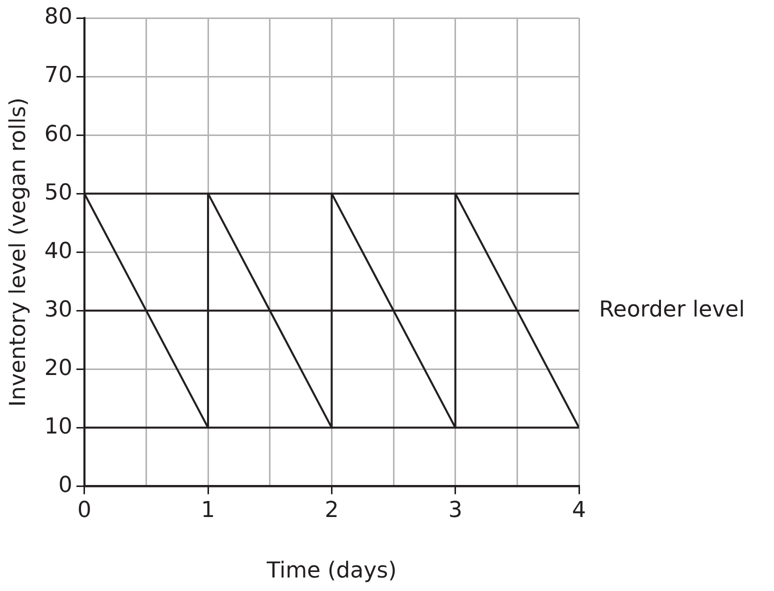  What do you see at coordinates (672, 309) in the screenshot?
I see `series-label: Reorder level` at bounding box center [672, 309].